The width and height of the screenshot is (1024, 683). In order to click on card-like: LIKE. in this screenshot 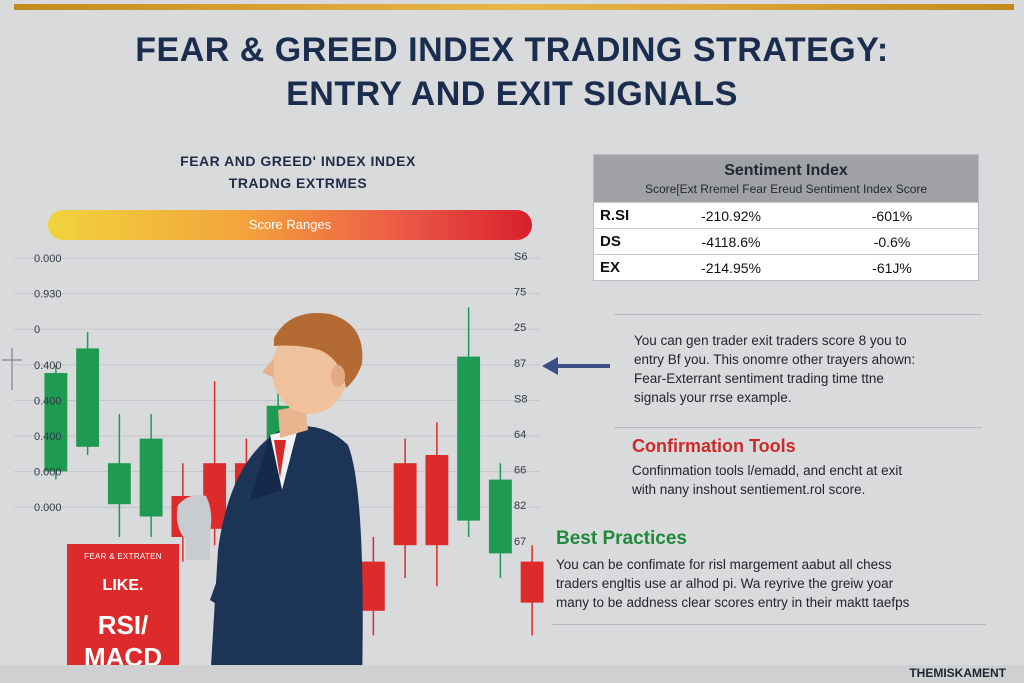, I will do `click(123, 585)`.